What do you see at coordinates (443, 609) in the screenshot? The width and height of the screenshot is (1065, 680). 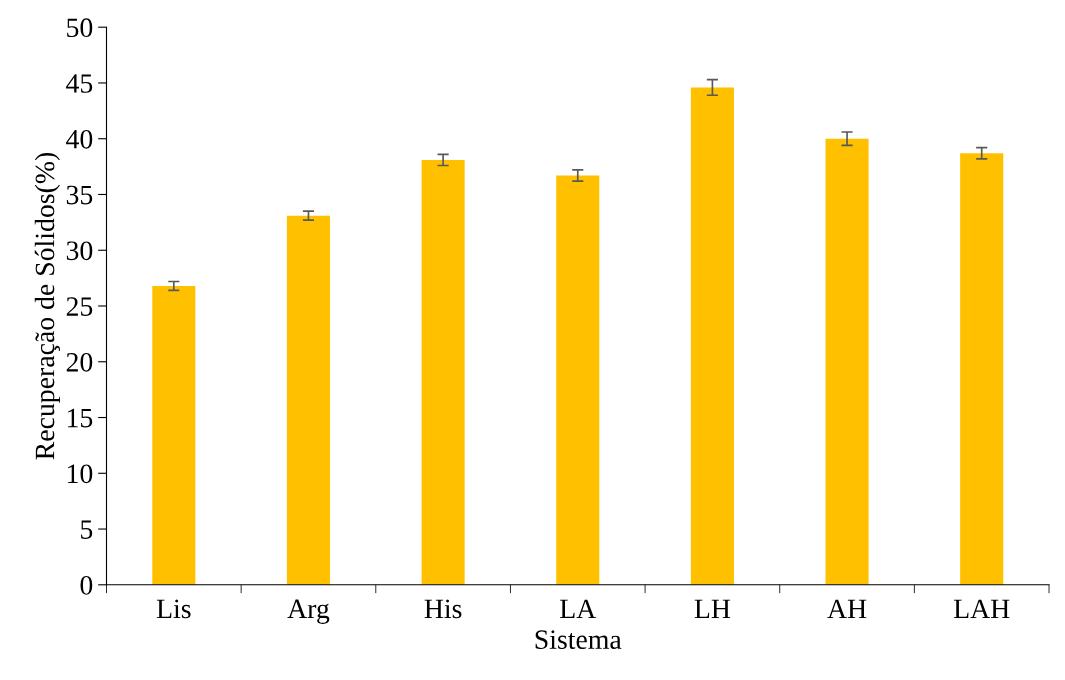 I see `x-tick-label: His` at bounding box center [443, 609].